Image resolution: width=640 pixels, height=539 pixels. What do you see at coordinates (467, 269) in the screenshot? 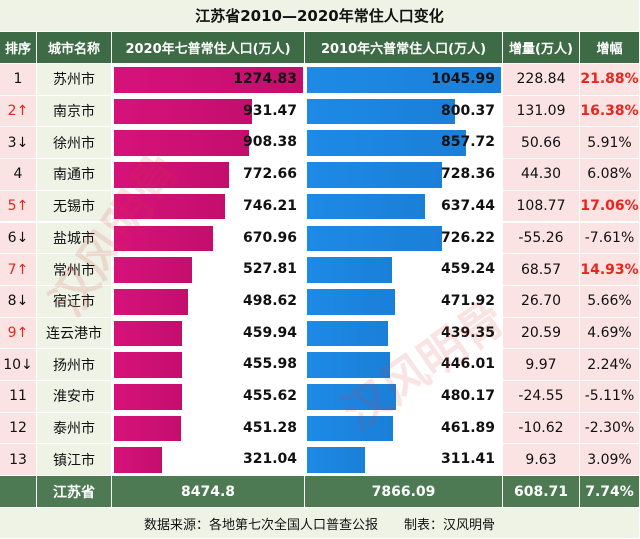
I see `value: 459.24` at bounding box center [467, 269].